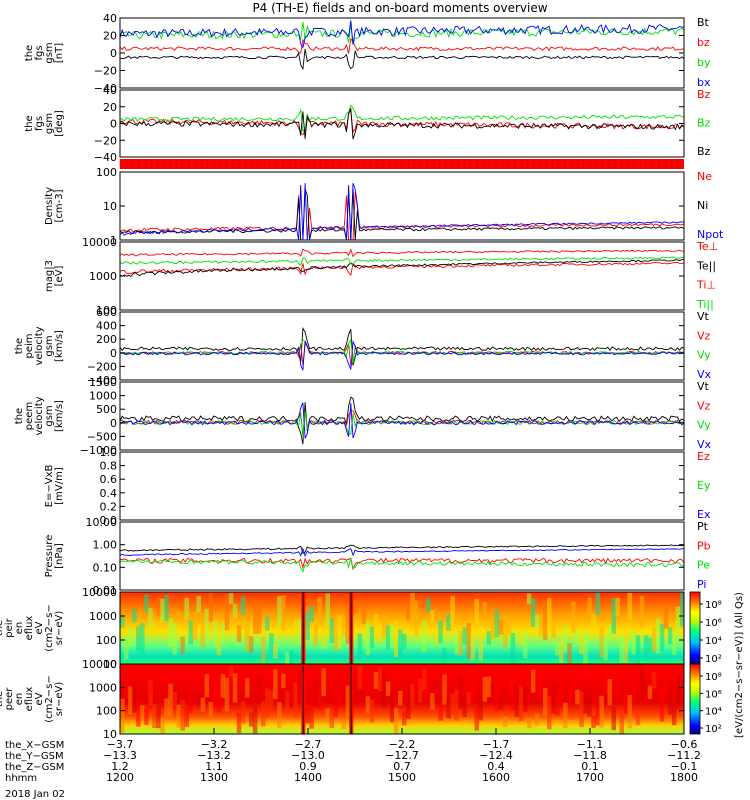  Describe the element at coordinates (109, 493) in the screenshot. I see `y-tick-label: 0.4` at that location.